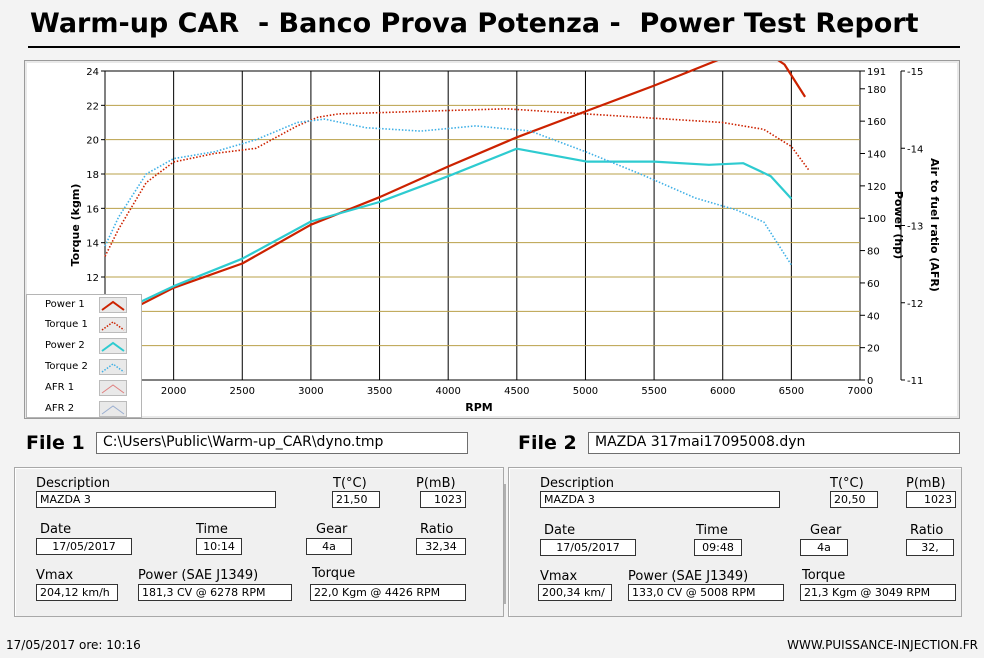 The image size is (984, 658). Describe the element at coordinates (898, 225) in the screenshot. I see `y-axis-power-label: Power (hp)` at that location.